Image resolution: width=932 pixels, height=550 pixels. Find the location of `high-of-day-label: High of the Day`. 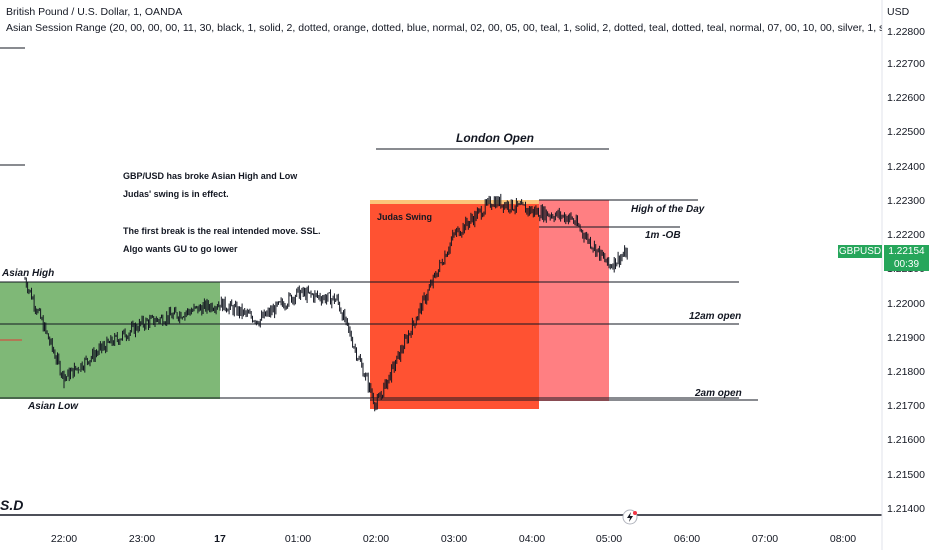

high-of-day-label: High of the Day is located at coordinates (668, 209).